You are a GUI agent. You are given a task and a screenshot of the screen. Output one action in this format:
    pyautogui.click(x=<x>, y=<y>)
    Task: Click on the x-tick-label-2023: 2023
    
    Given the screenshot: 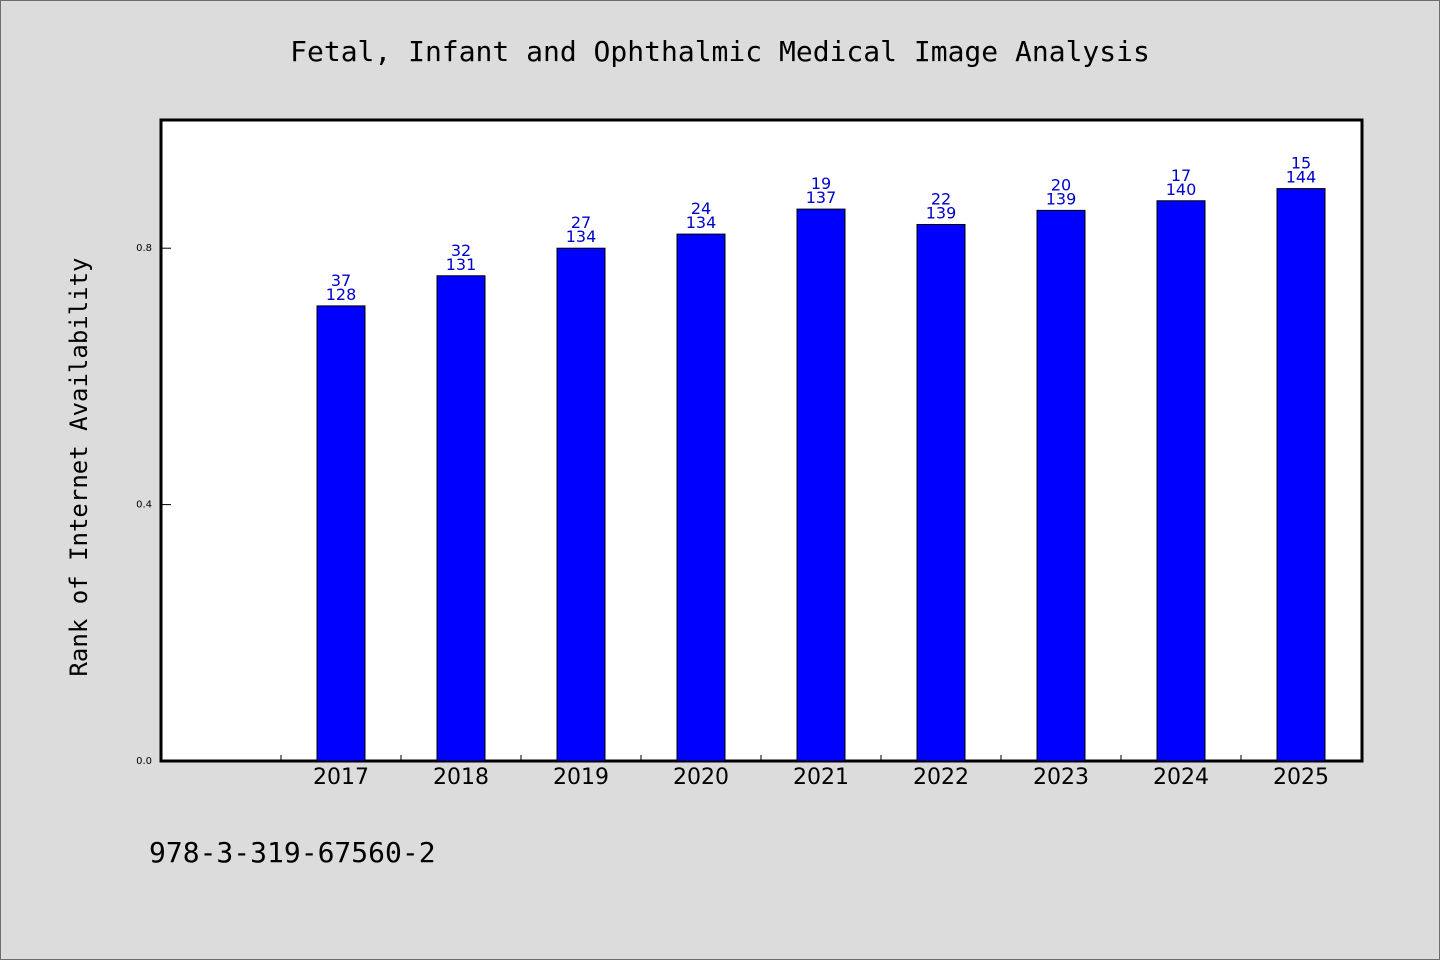 What is the action you would take?
    pyautogui.click(x=1061, y=777)
    